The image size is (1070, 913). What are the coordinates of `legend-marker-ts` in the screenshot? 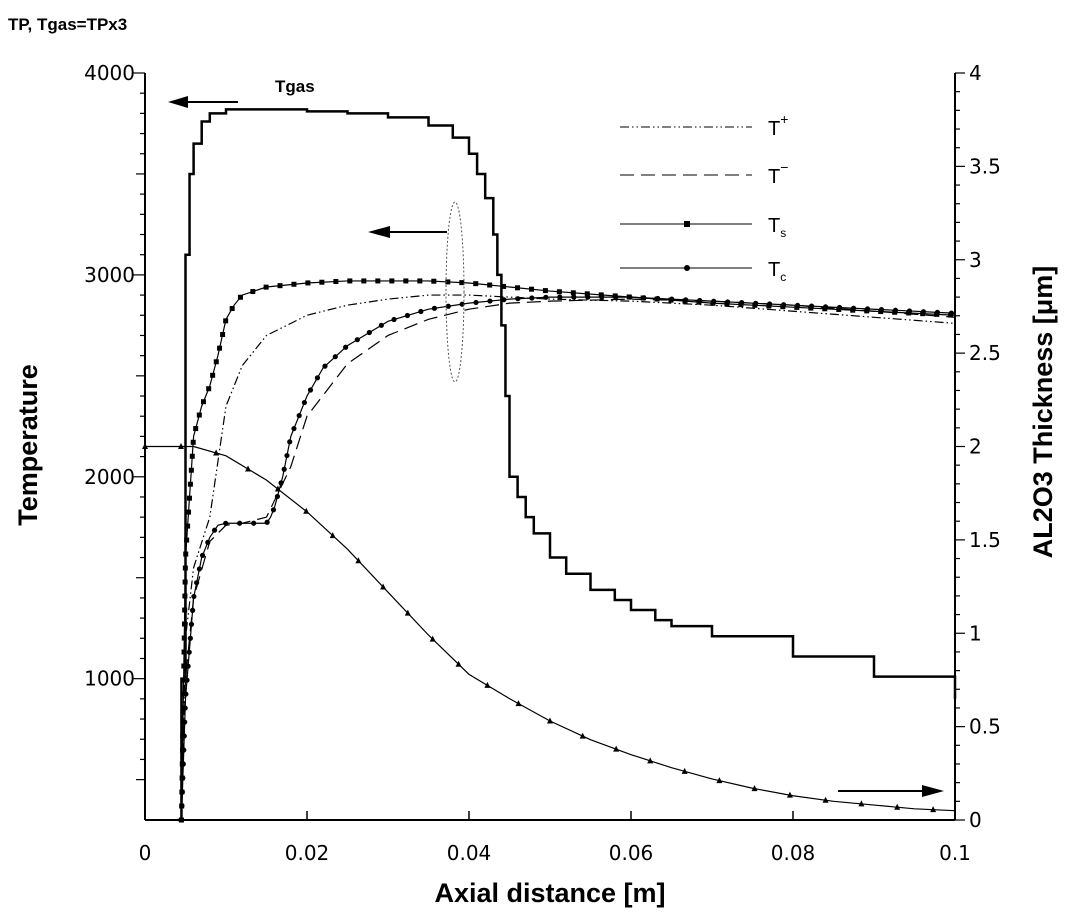 It's located at (687, 224).